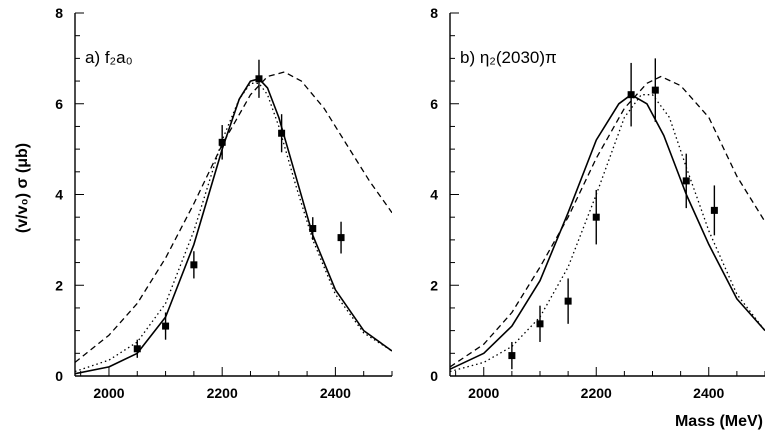 The height and width of the screenshot is (435, 765). What do you see at coordinates (719, 421) in the screenshot?
I see `x-axis-title: Mass (MeV)` at bounding box center [719, 421].